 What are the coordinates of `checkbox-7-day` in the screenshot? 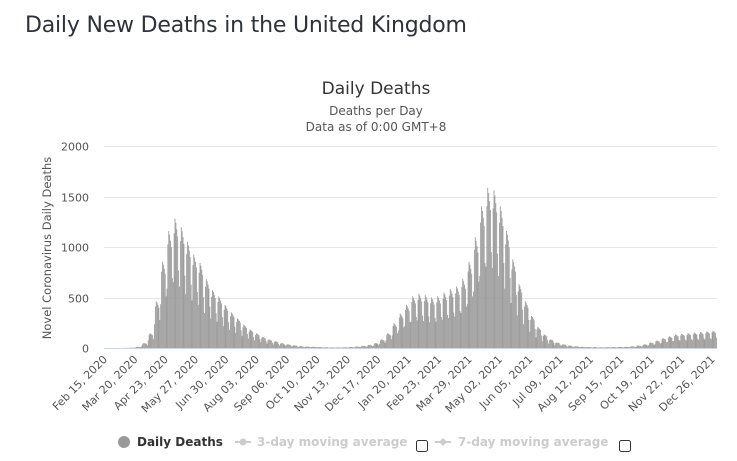 It's located at (625, 446).